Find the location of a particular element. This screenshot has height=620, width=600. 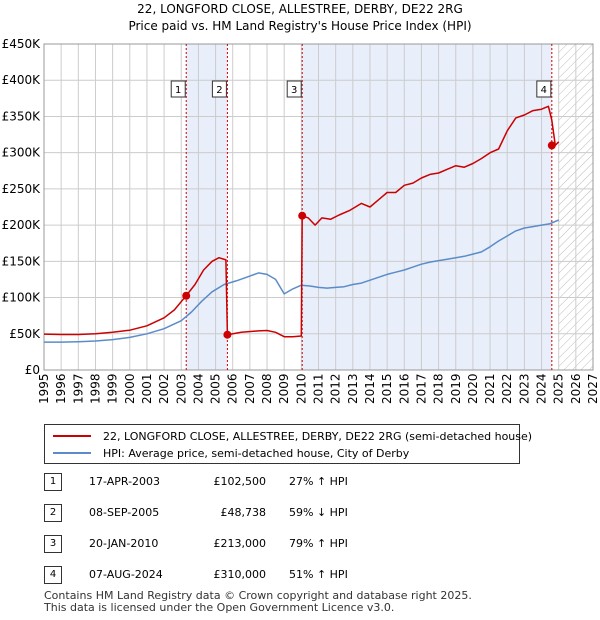

x-tick-label: 2012 is located at coordinates (336, 388).